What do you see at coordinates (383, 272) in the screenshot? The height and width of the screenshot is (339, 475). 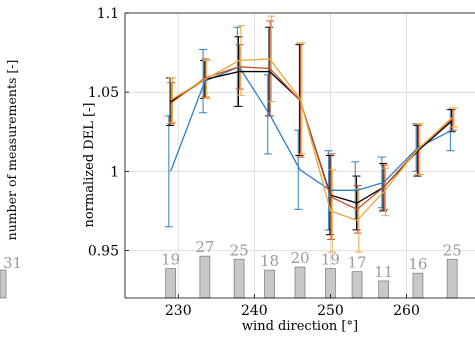 I see `count-bar-label: 11` at bounding box center [383, 272].